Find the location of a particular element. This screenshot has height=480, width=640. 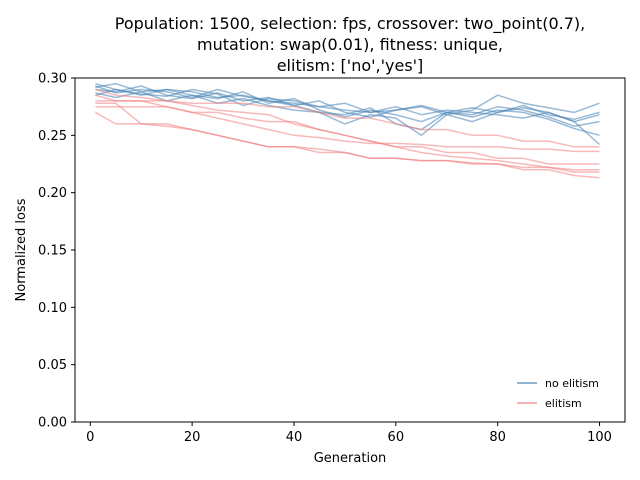

y-tick-label: 0.20 is located at coordinates (52, 193).